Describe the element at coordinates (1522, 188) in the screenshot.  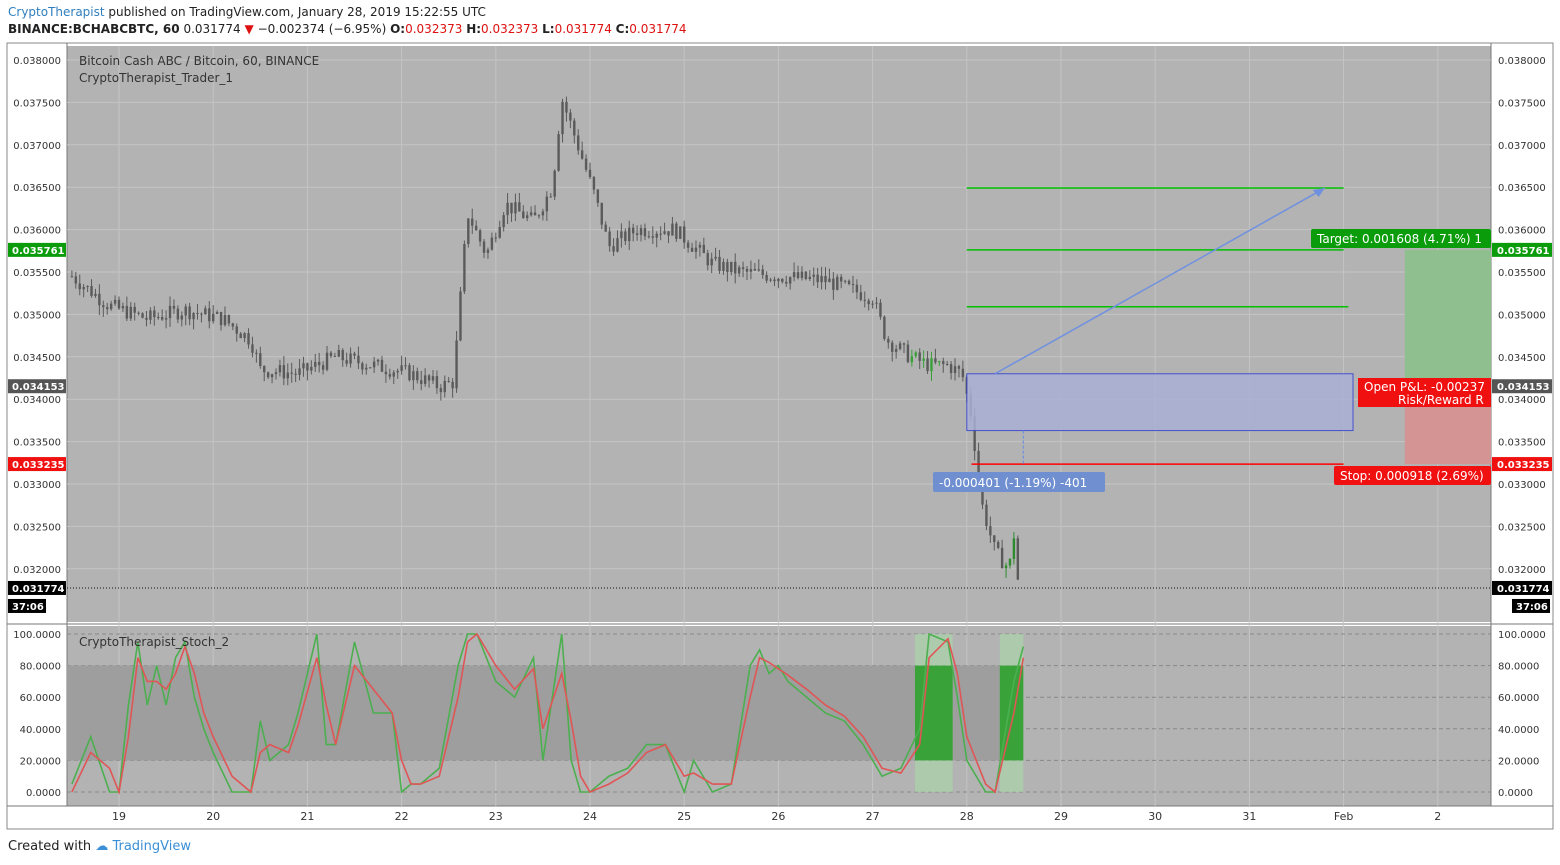
I see `y-tick-label-right: 0.036500` at that location.